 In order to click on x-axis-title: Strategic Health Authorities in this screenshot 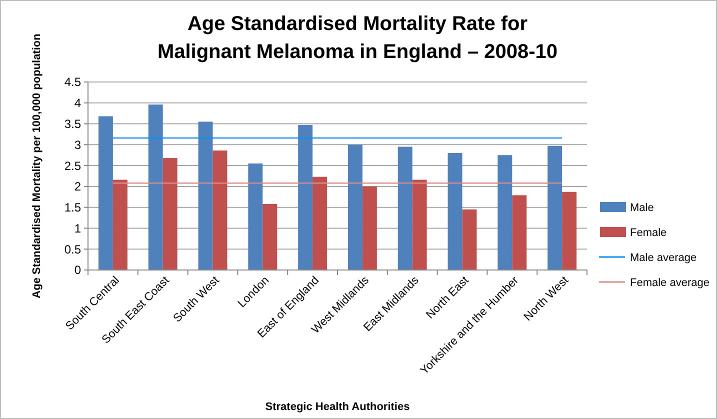, I will do `click(337, 407)`.